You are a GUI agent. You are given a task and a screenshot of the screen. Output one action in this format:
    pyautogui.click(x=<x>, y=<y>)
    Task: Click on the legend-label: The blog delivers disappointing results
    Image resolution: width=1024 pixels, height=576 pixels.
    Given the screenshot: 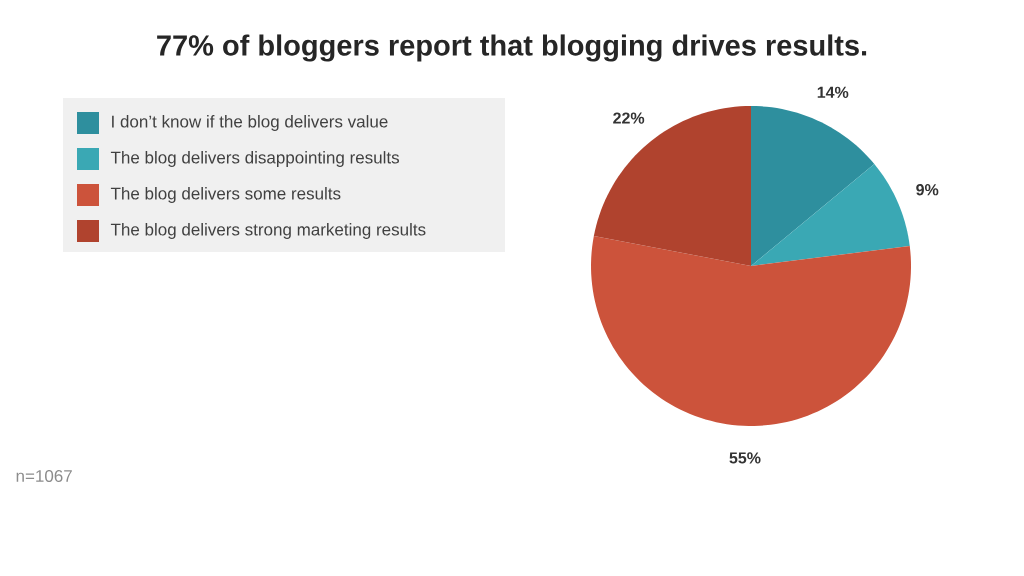 What is the action you would take?
    pyautogui.click(x=255, y=159)
    